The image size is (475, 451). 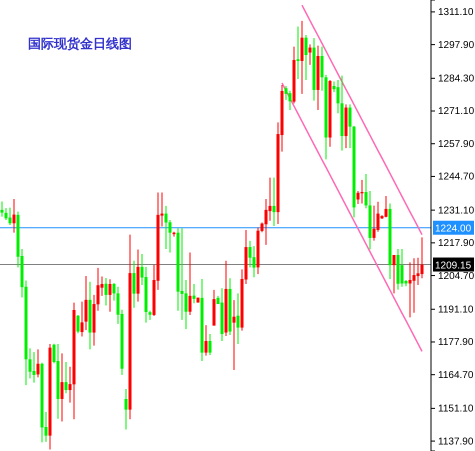 What do you see at coordinates (456, 244) in the screenshot?
I see `y-tick-label: 1217.90` at bounding box center [456, 244].